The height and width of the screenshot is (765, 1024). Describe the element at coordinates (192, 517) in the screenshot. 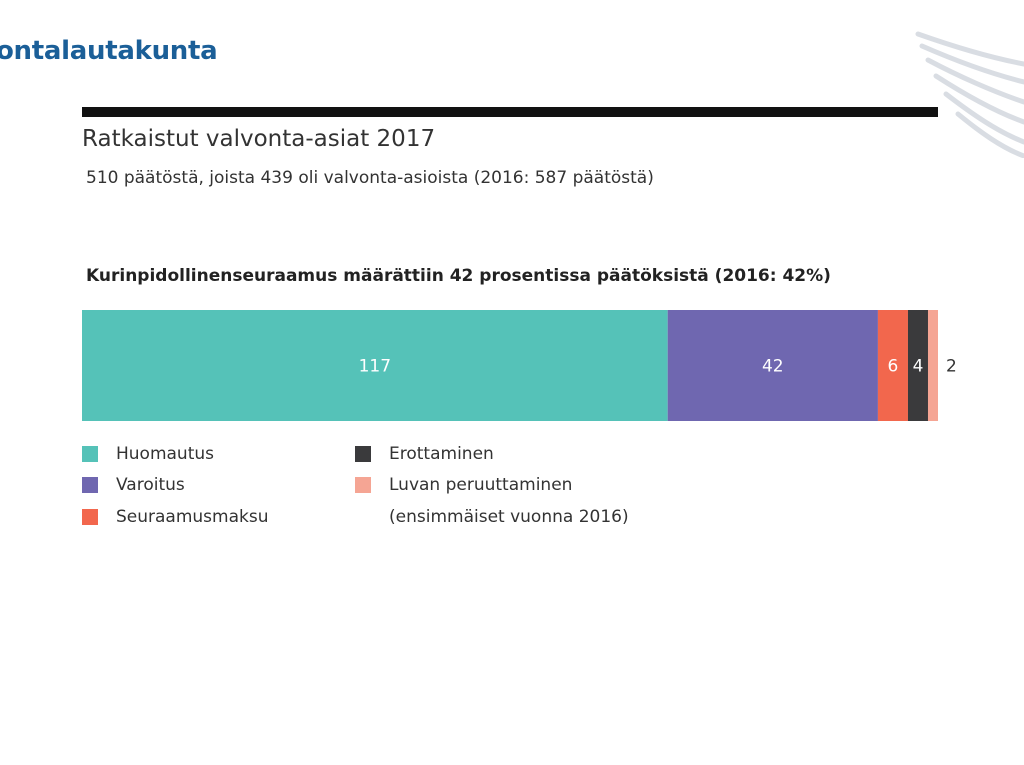

I see `legend-label: Seuraamusmaksu` at that location.